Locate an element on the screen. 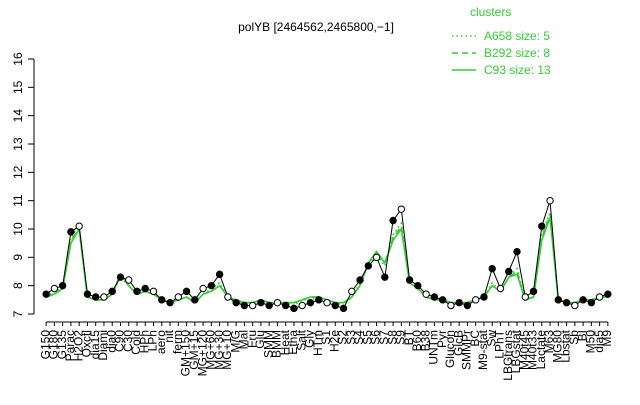  x-tick-label: S9 is located at coordinates (401, 337).